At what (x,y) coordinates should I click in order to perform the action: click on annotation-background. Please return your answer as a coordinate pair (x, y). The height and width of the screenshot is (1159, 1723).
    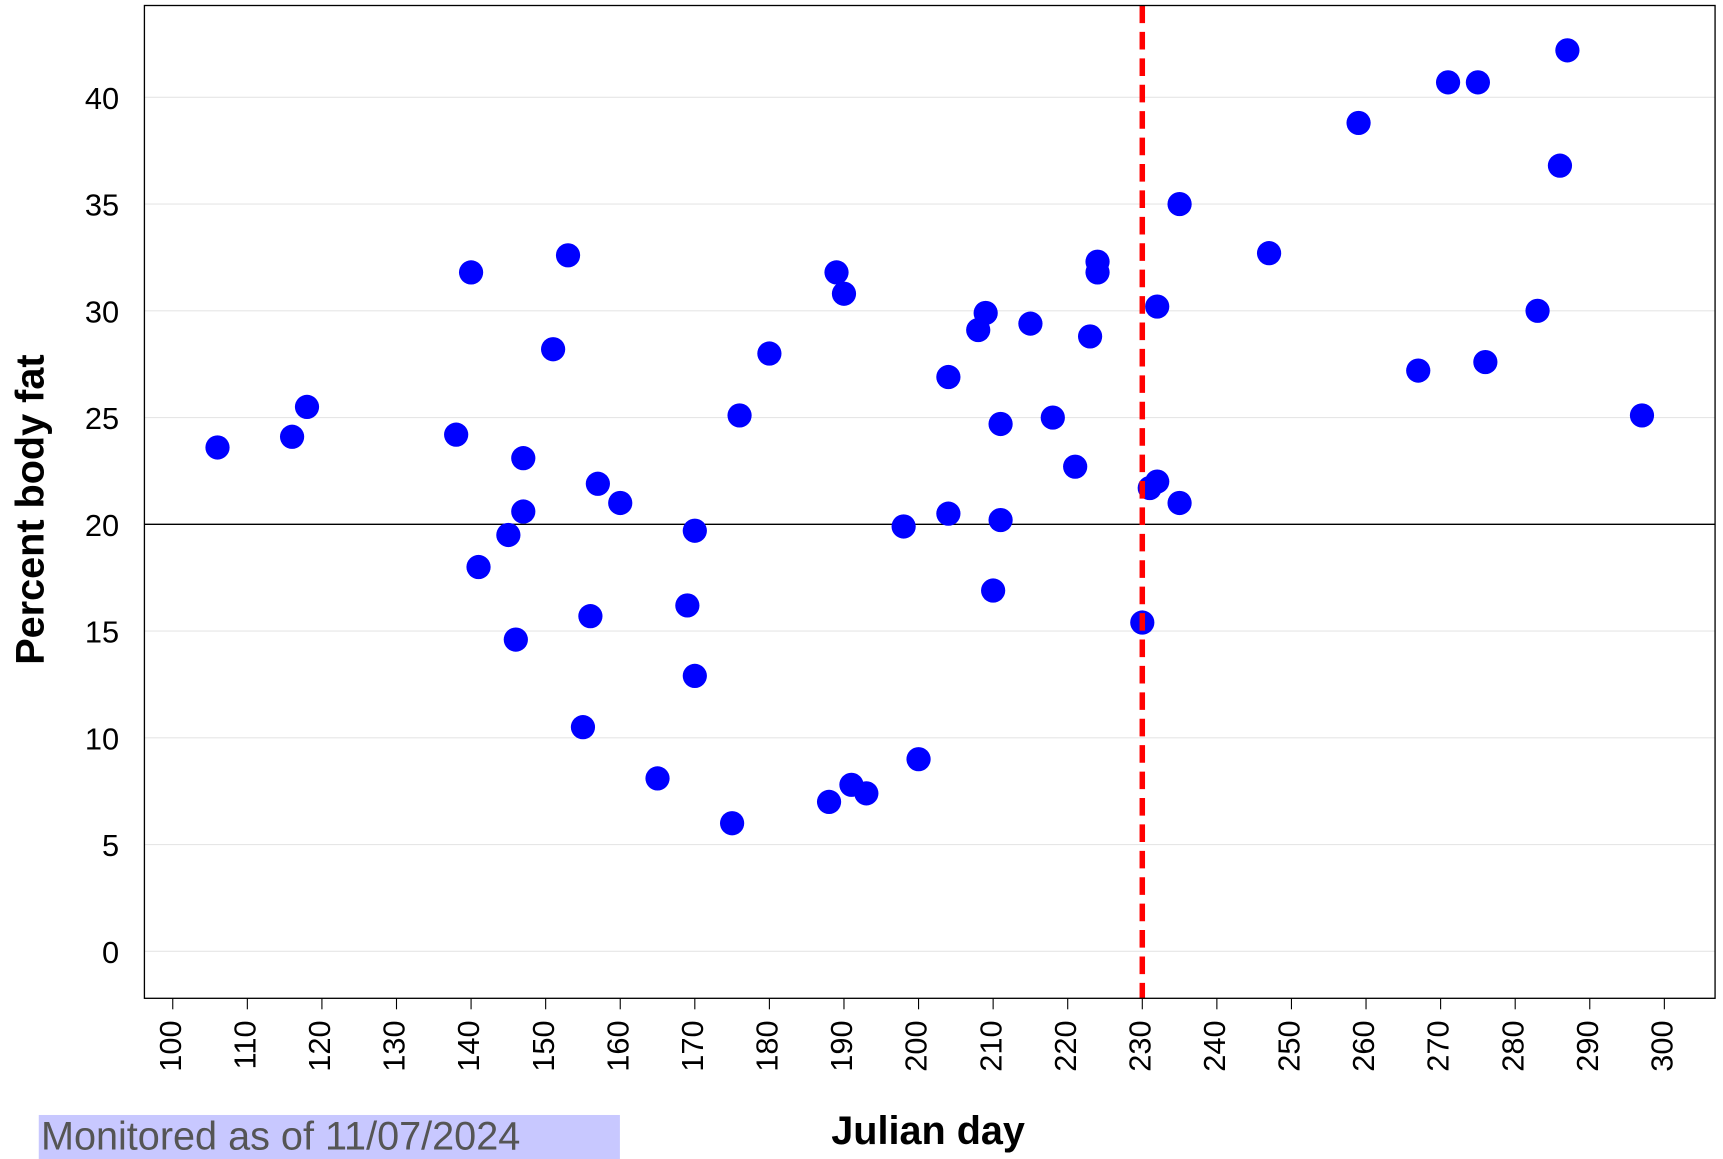
    Looking at the image, I should click on (329, 1136).